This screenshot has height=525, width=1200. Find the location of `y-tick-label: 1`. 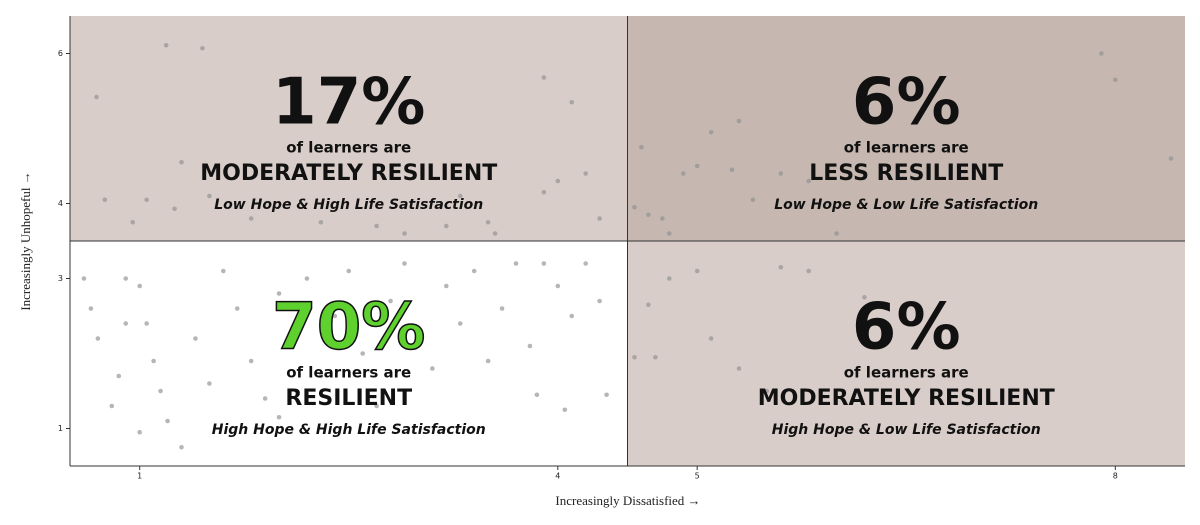

y-tick-label: 1 is located at coordinates (60, 428).